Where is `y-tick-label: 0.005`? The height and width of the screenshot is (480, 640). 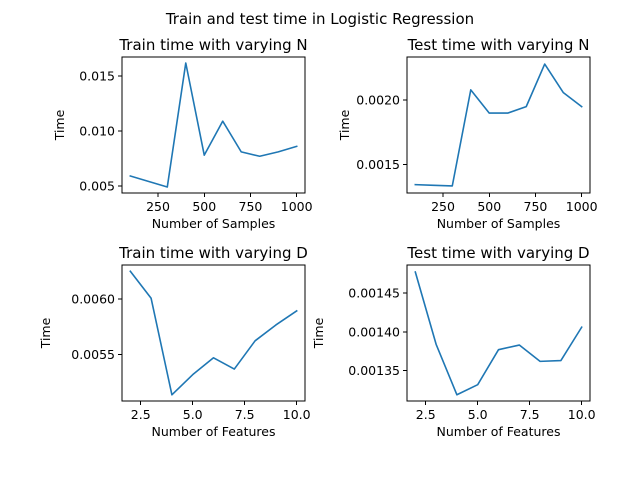
y-tick-label: 0.005 is located at coordinates (97, 185).